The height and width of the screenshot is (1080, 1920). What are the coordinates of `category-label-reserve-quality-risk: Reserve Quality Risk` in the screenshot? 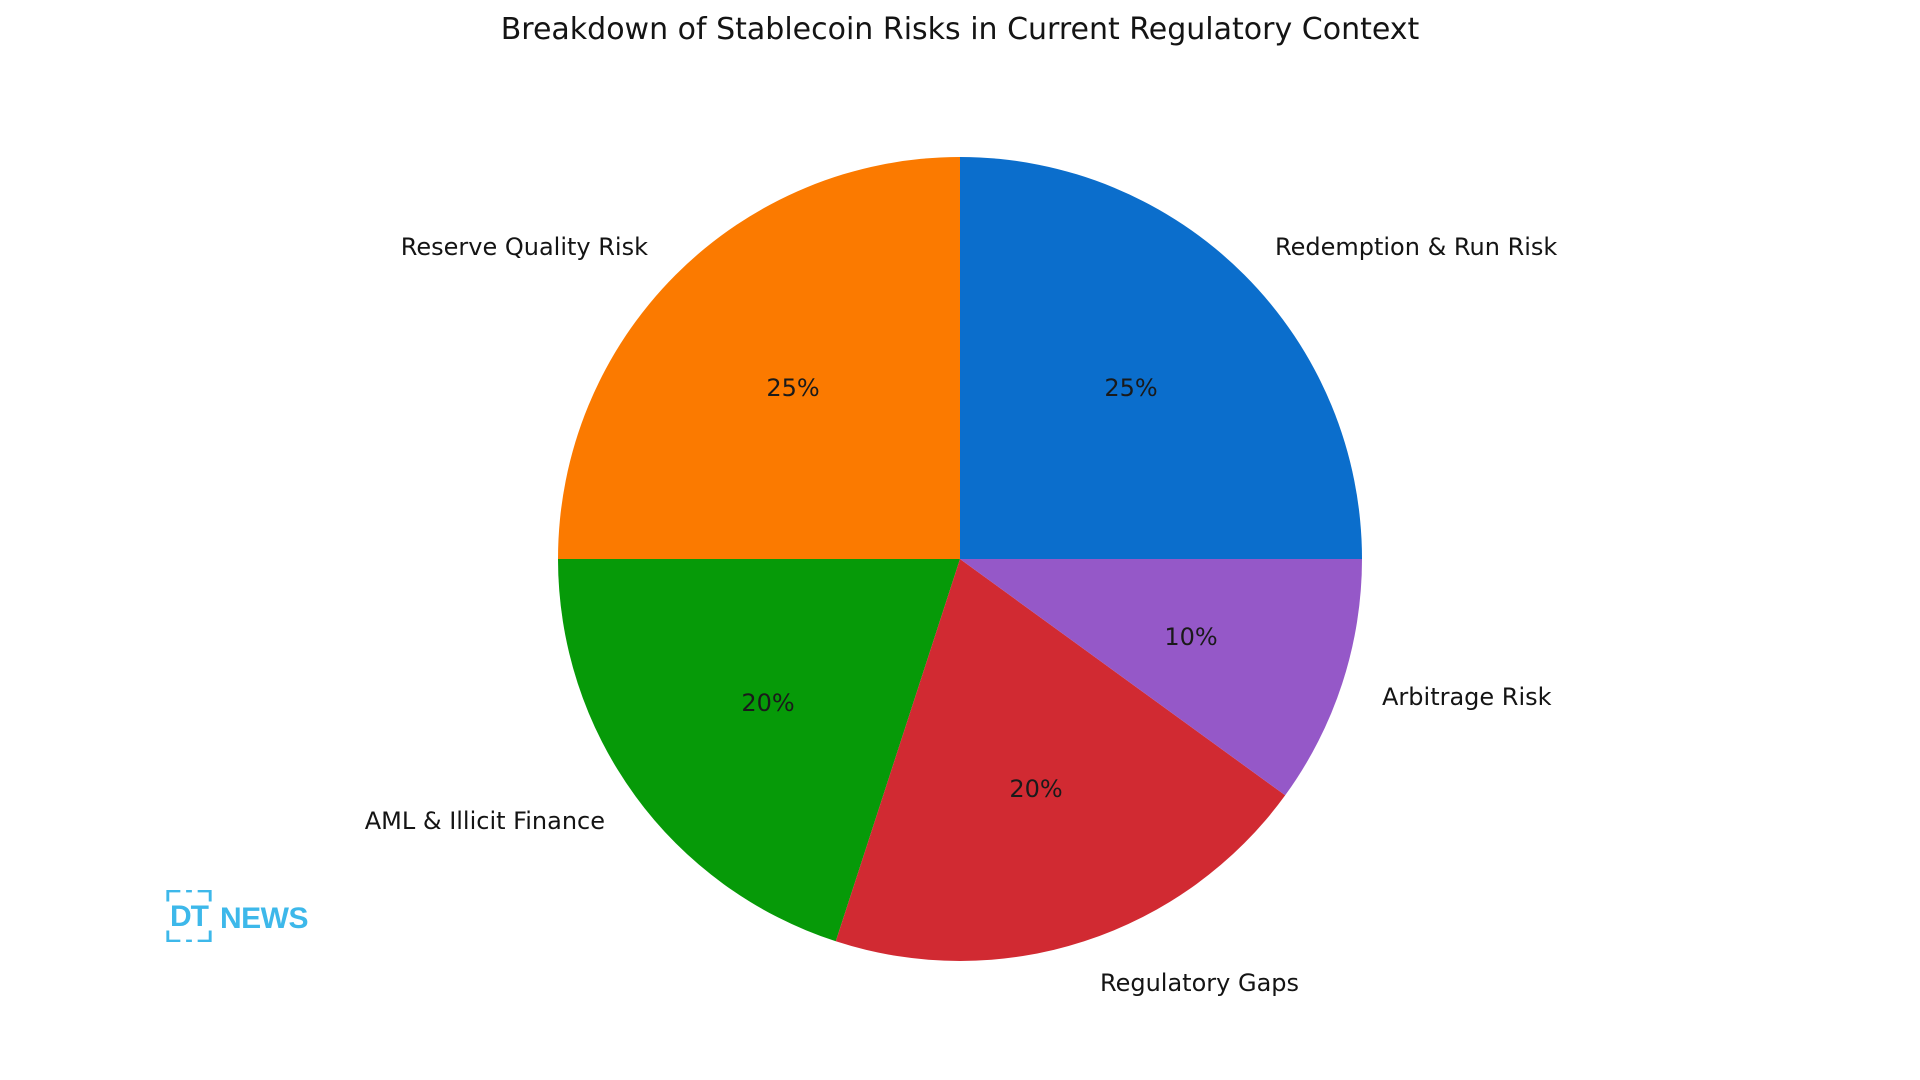 It's located at (524, 247).